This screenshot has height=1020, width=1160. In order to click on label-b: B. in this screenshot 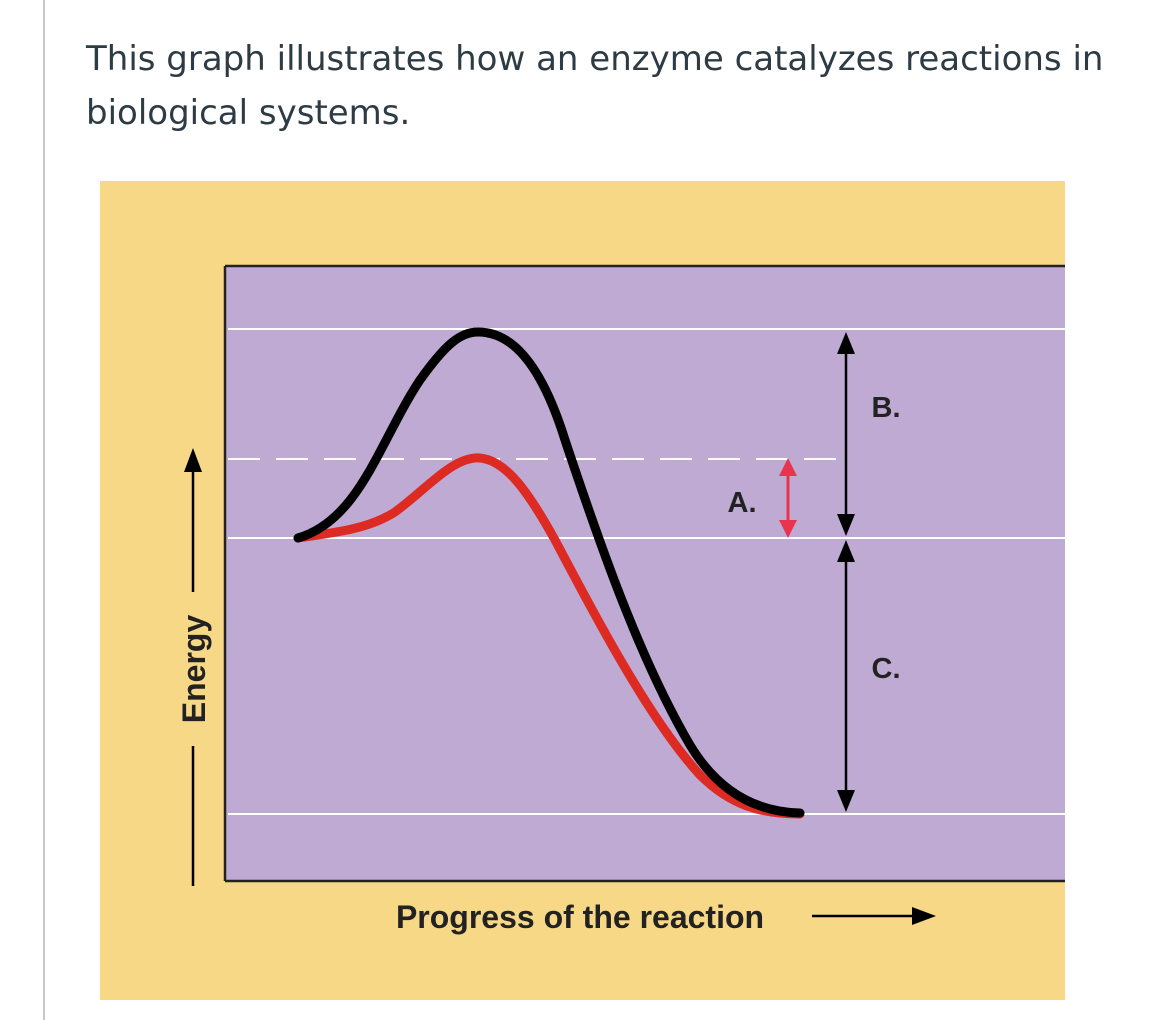, I will do `click(886, 408)`.